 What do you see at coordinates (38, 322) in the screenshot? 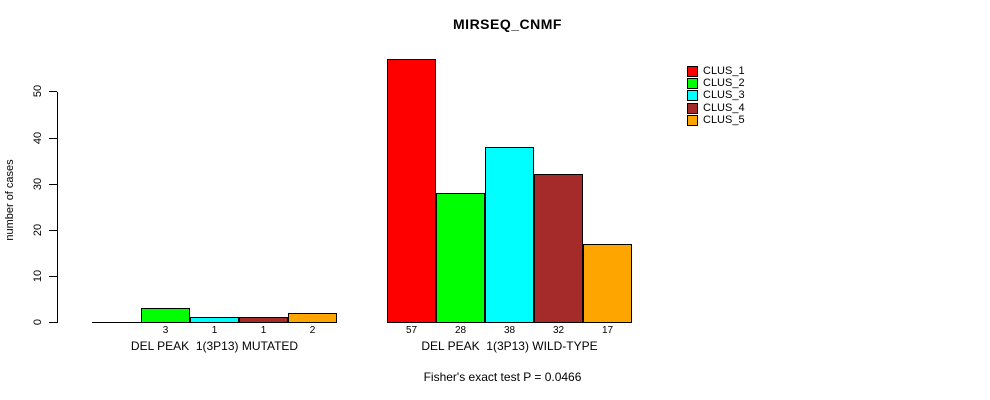
I see `y-tick-label: 0` at bounding box center [38, 322].